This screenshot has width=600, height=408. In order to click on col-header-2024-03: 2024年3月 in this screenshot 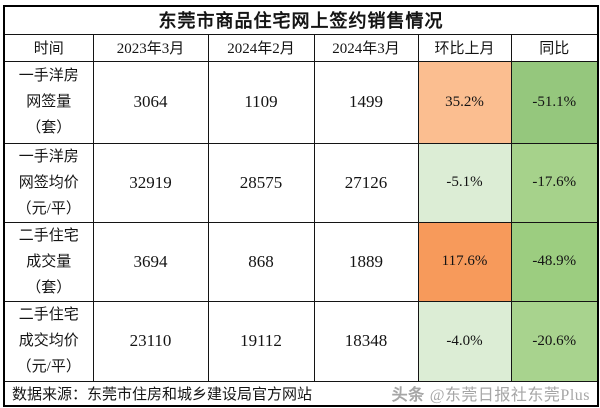, I will do `click(366, 47)`.